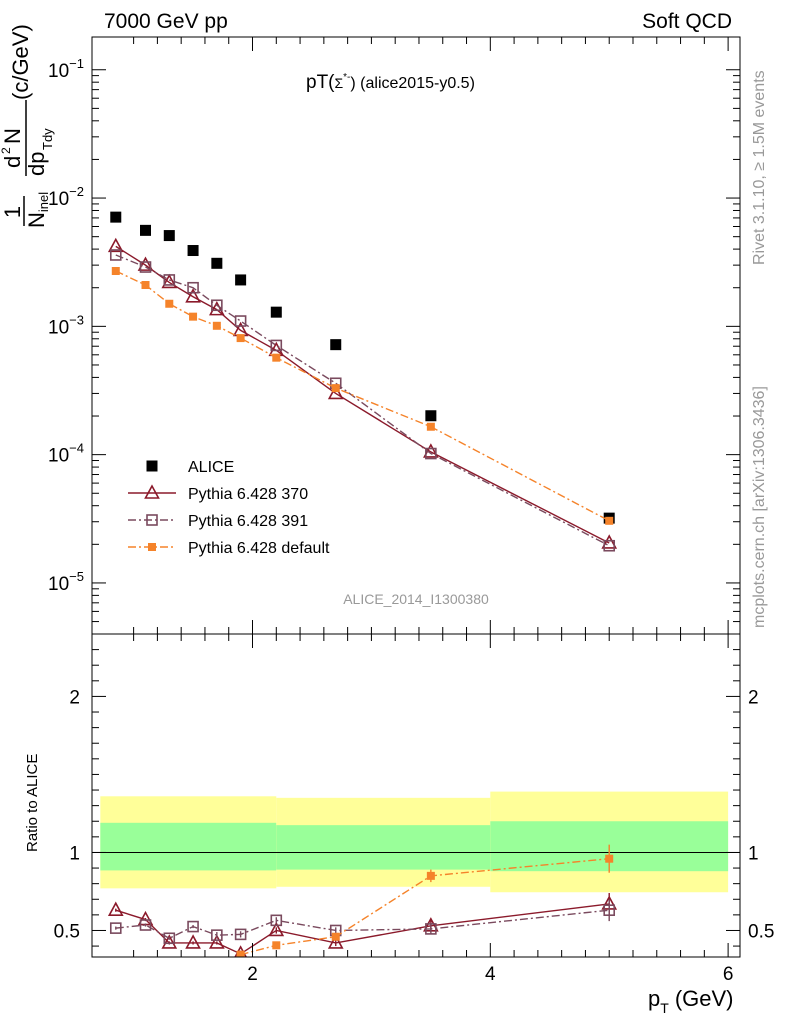 Image resolution: width=786 pixels, height=1024 pixels. What do you see at coordinates (66, 325) in the screenshot?
I see `main-ytick-label-2: 10⁻³` at bounding box center [66, 325].